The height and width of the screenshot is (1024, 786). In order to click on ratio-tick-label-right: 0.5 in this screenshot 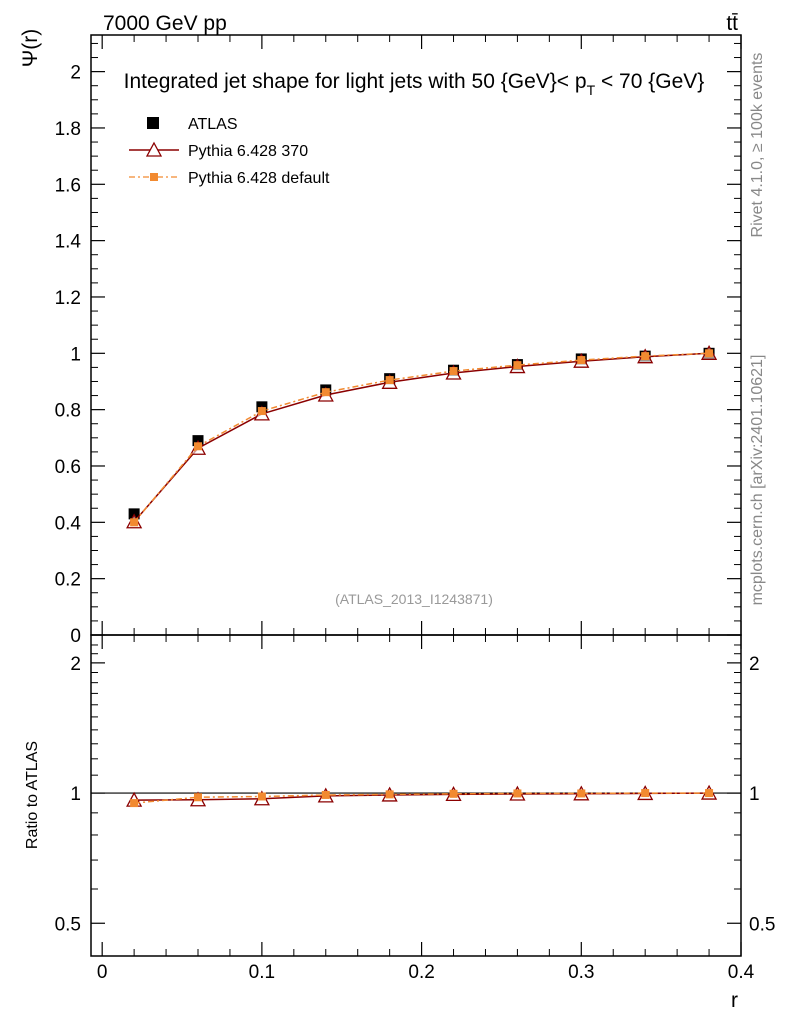, I will do `click(762, 924)`.